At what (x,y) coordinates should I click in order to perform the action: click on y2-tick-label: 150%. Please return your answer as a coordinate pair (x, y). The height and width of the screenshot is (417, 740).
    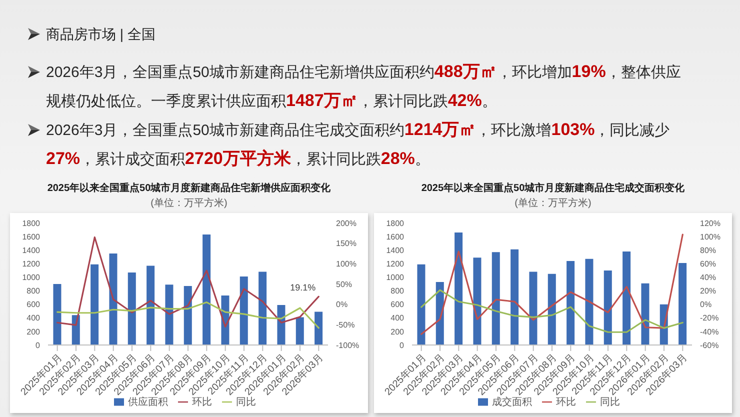
    Looking at the image, I should click on (346, 243).